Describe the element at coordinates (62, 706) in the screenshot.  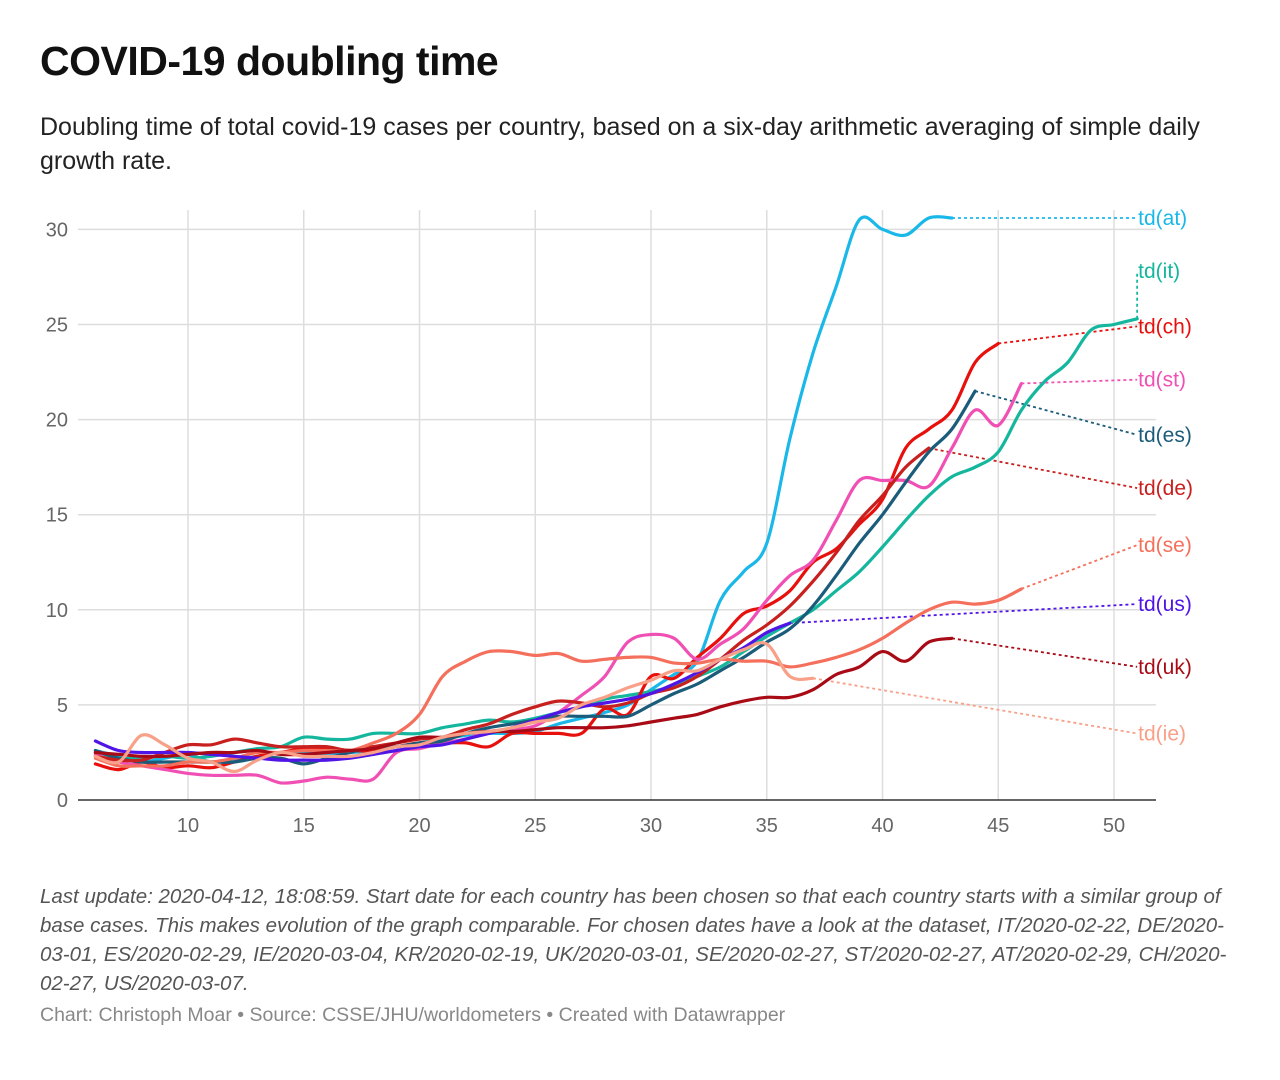
I see `y-tick-label: 5` at that location.